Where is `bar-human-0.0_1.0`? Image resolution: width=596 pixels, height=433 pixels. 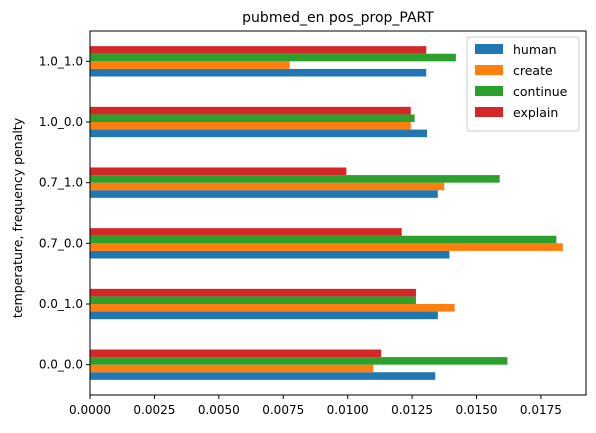 bar-human-0.0_1.0 is located at coordinates (264, 315).